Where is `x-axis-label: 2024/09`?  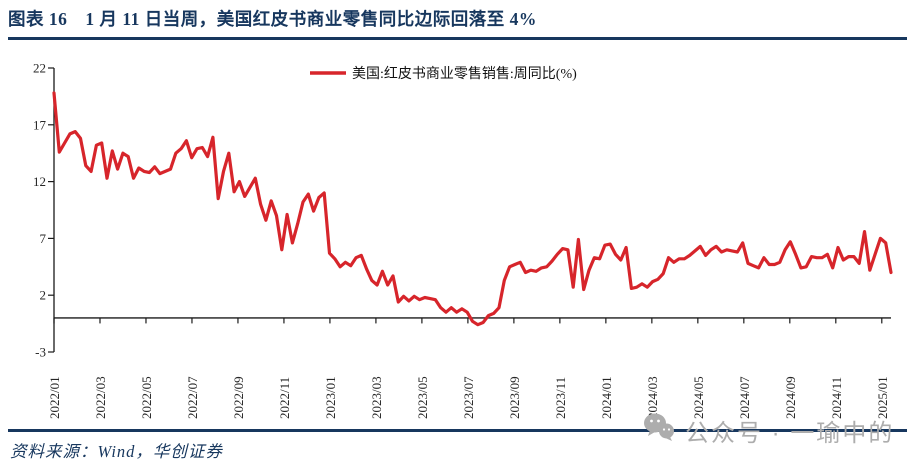
x-axis-label: 2024/09 is located at coordinates (790, 397).